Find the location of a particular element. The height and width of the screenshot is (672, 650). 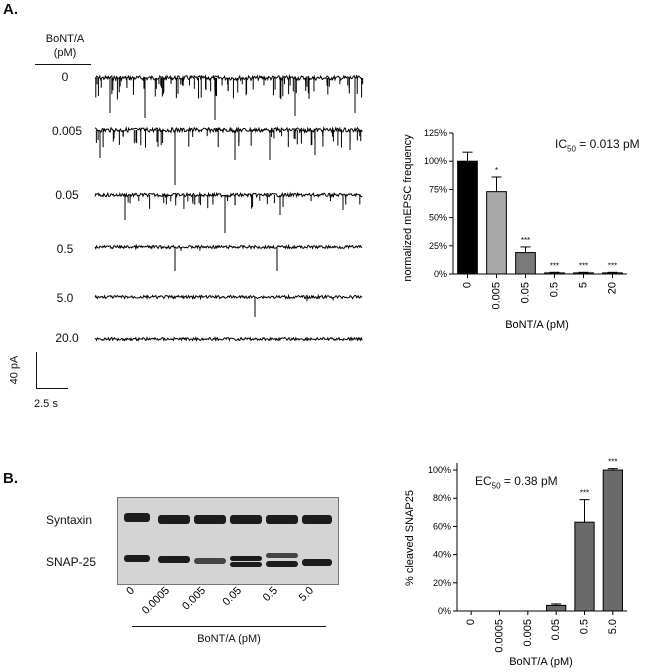

ic50-prefix: IC is located at coordinates (561, 144).